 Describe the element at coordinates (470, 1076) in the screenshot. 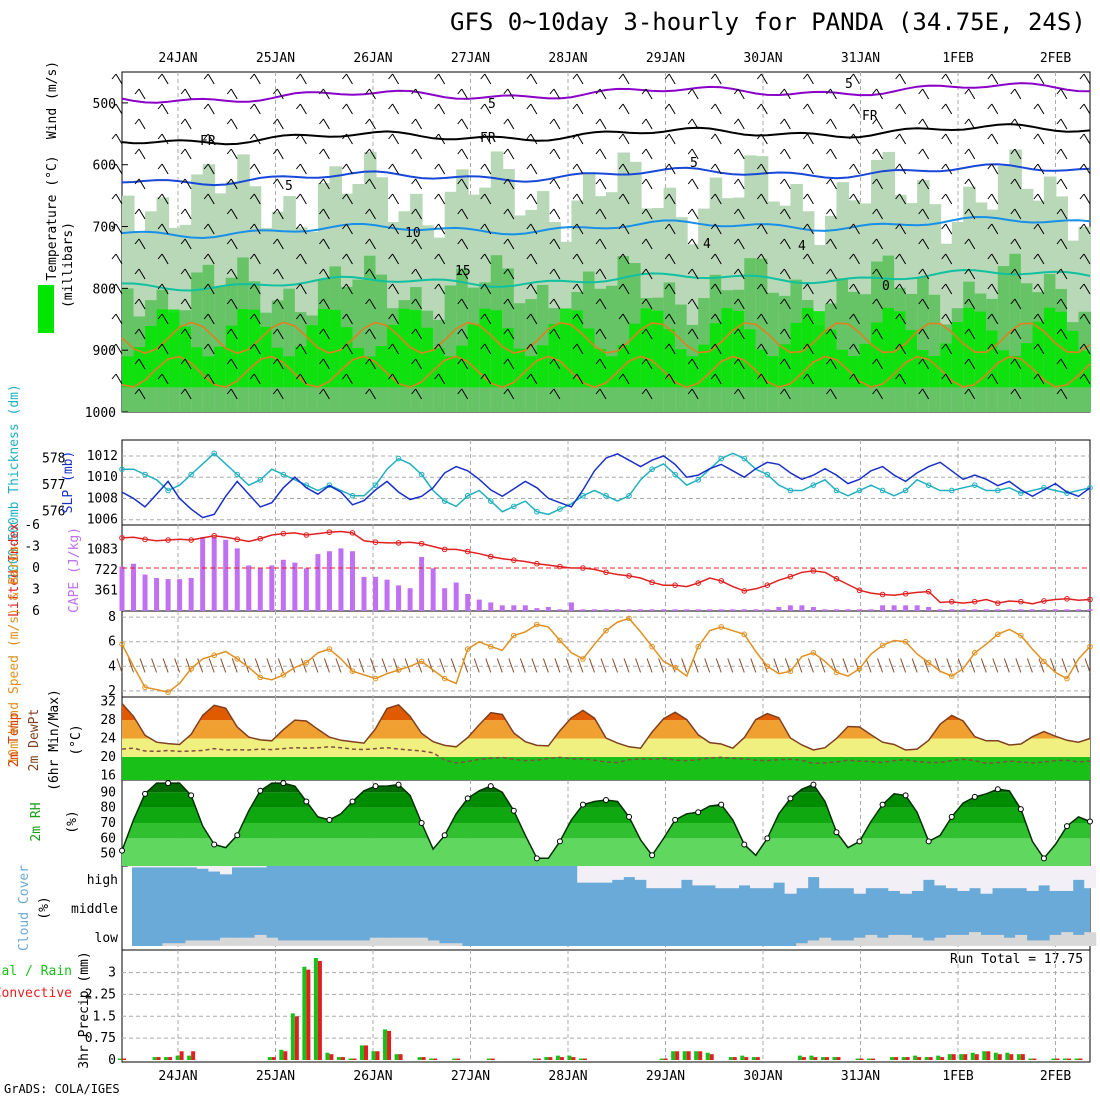

I see `date-label-bottom: 27JAN` at that location.